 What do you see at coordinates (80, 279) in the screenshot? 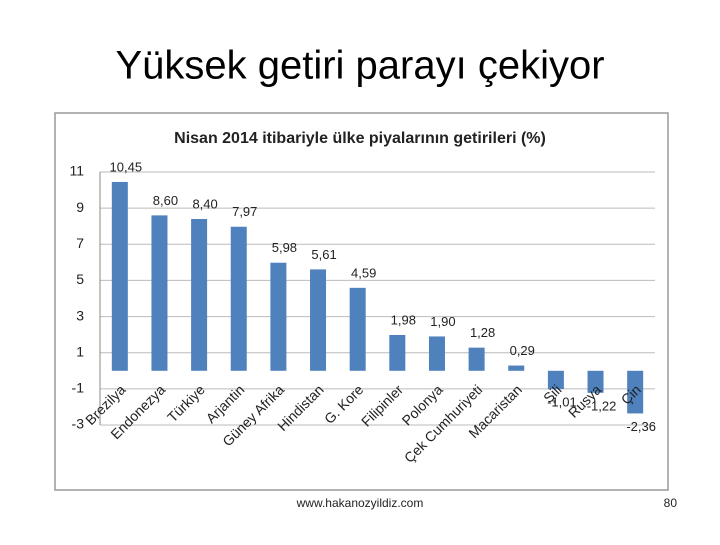
I see `y-tick-label: 5` at bounding box center [80, 279].